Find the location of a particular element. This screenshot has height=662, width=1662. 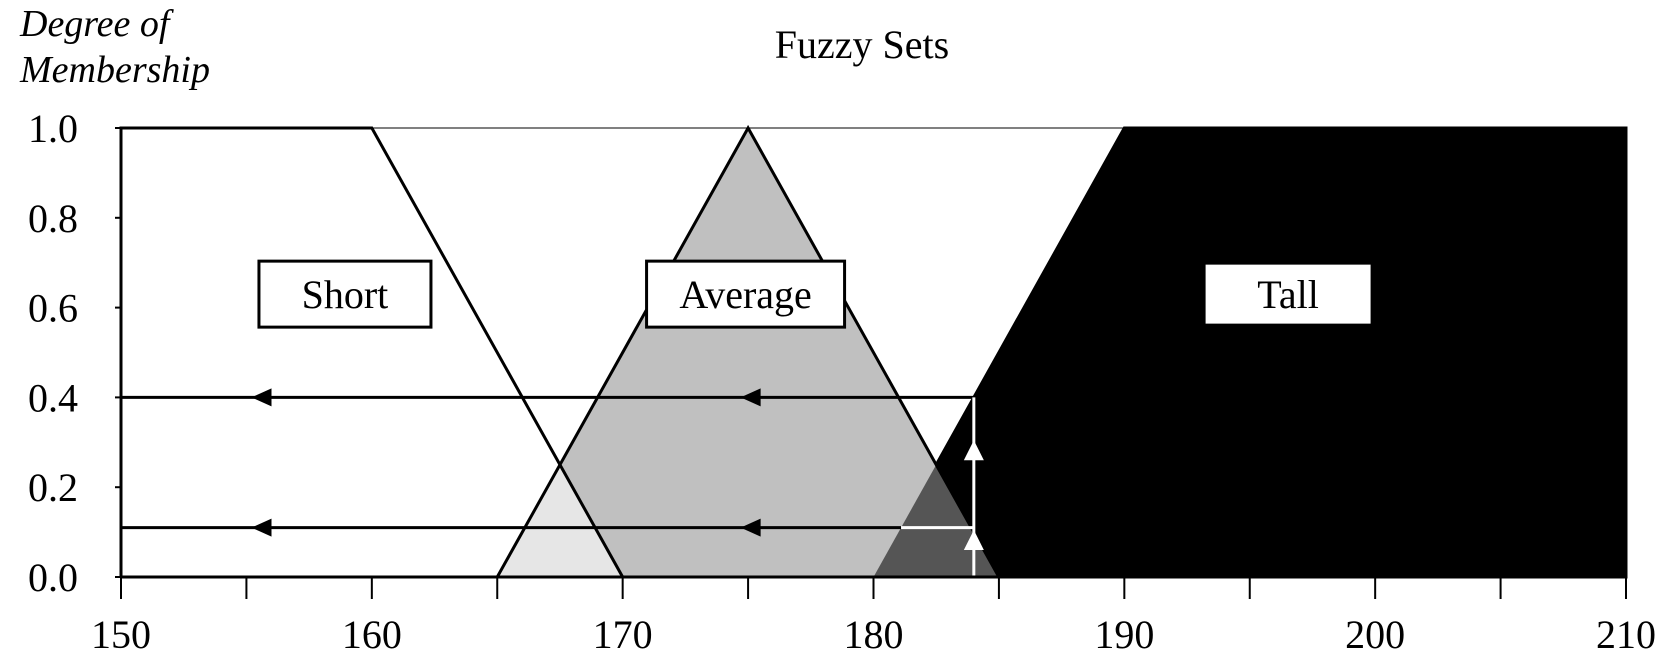

x-tick-label-6: 210 is located at coordinates (1626, 634).